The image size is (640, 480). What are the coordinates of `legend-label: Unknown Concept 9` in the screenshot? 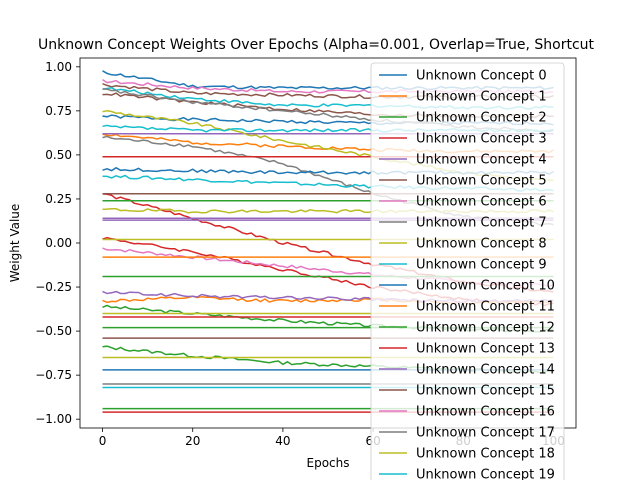 It's located at (481, 265).